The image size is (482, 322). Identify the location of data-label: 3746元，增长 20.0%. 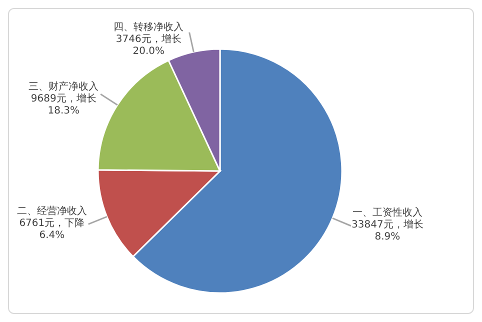
(149, 45).